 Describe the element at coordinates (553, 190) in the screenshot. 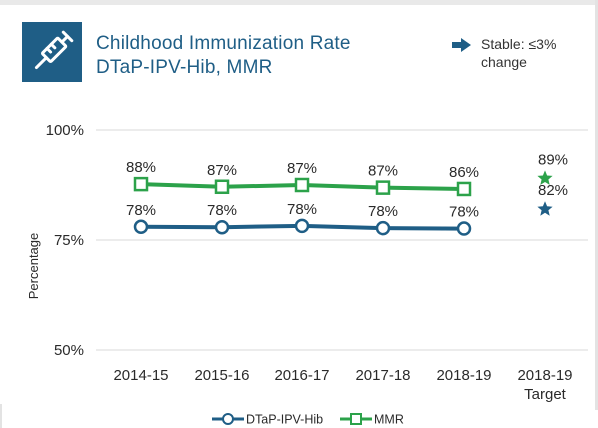

I see `target-label-dtap-ipv-hib: 82%` at that location.